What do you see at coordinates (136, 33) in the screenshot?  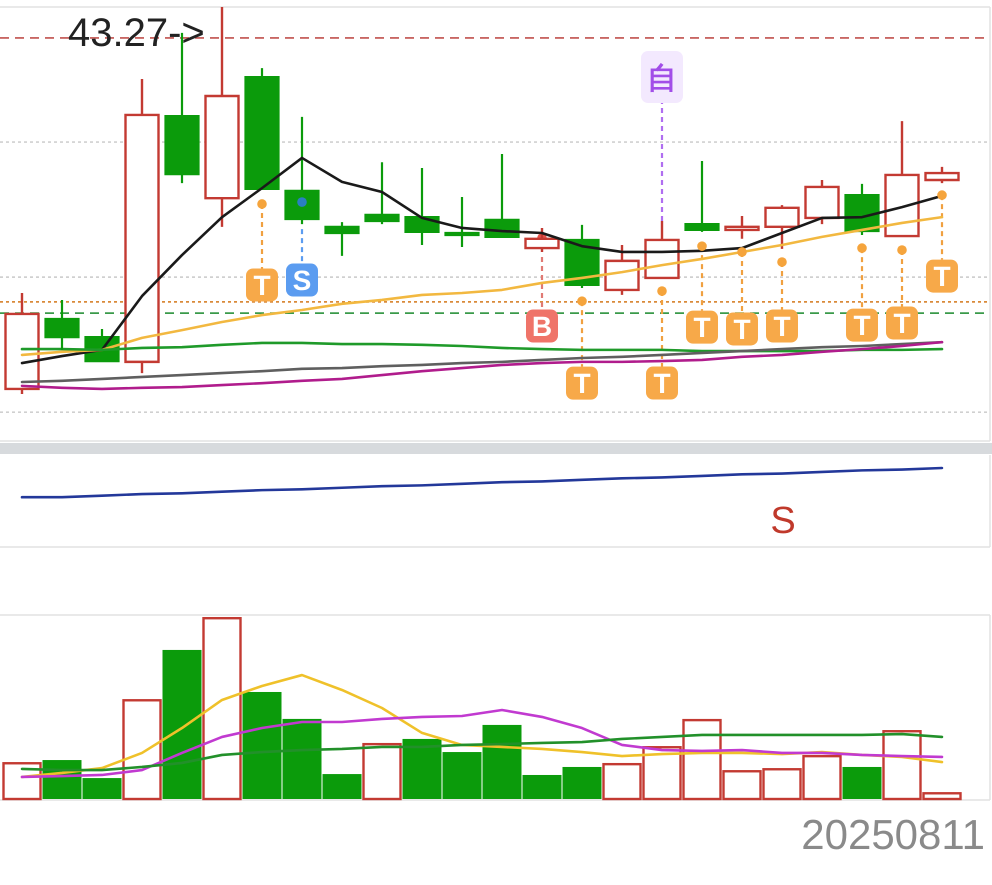 I see `annotation: 43.27->` at bounding box center [136, 33].